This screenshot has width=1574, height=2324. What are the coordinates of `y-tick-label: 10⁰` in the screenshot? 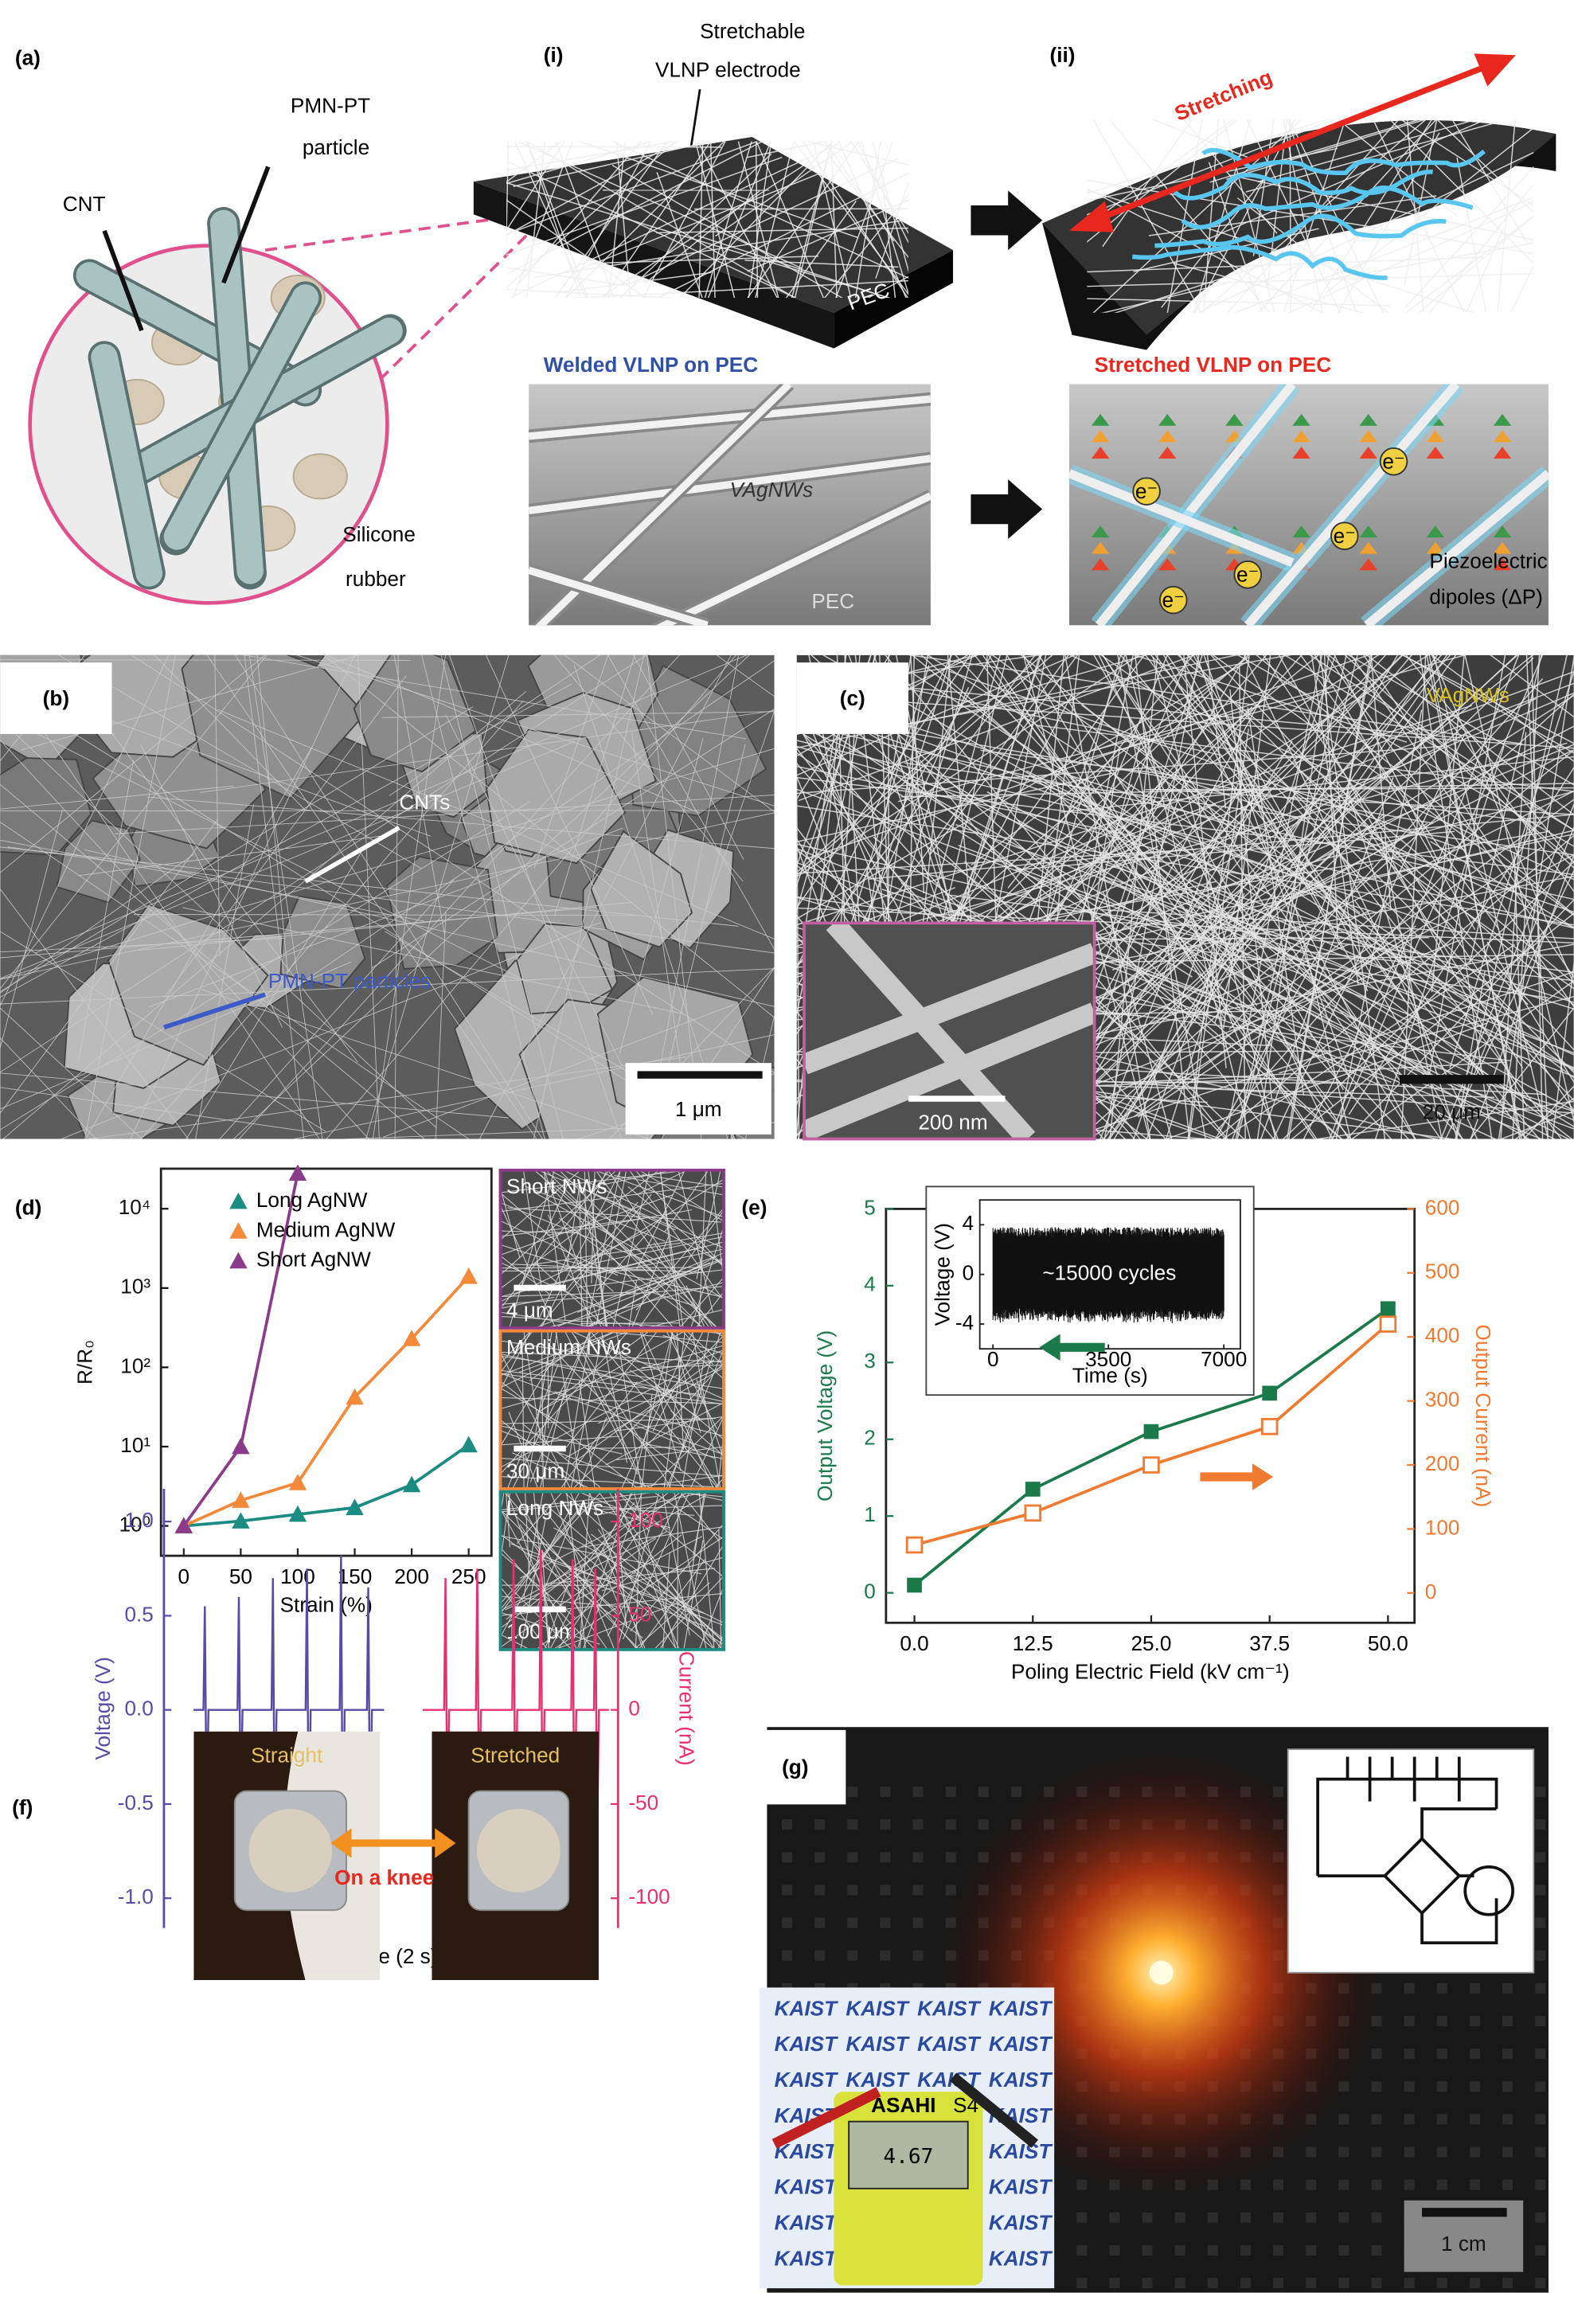 It's located at (135, 1524).